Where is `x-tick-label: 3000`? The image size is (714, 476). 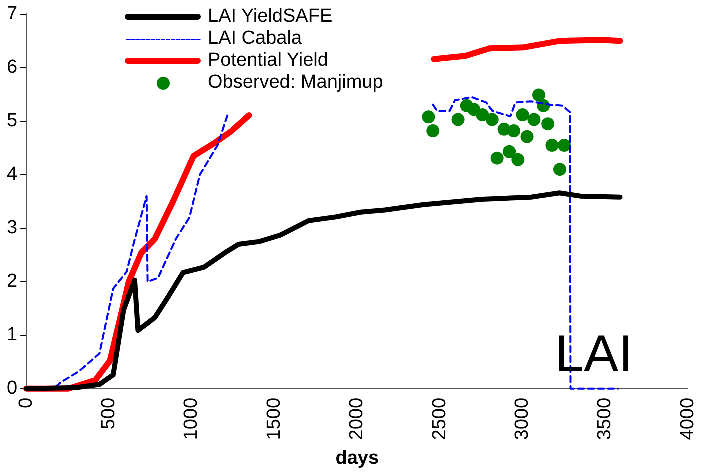
x-tick-label: 3000 is located at coordinates (523, 419).